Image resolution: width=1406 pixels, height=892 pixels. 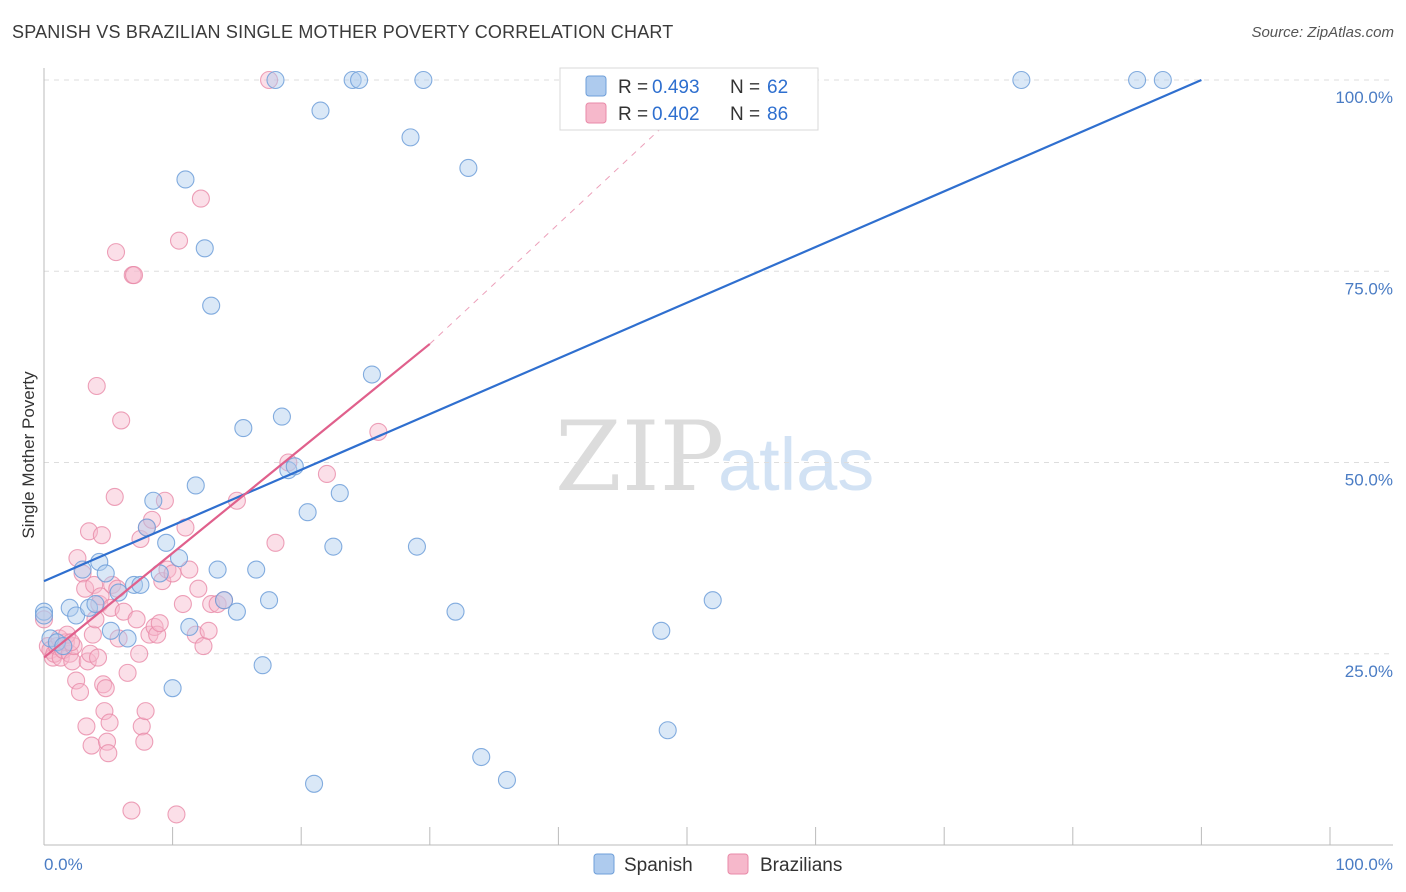 What do you see at coordinates (1322, 32) in the screenshot?
I see `chart-source: Source: ZipAtlas.com` at bounding box center [1322, 32].